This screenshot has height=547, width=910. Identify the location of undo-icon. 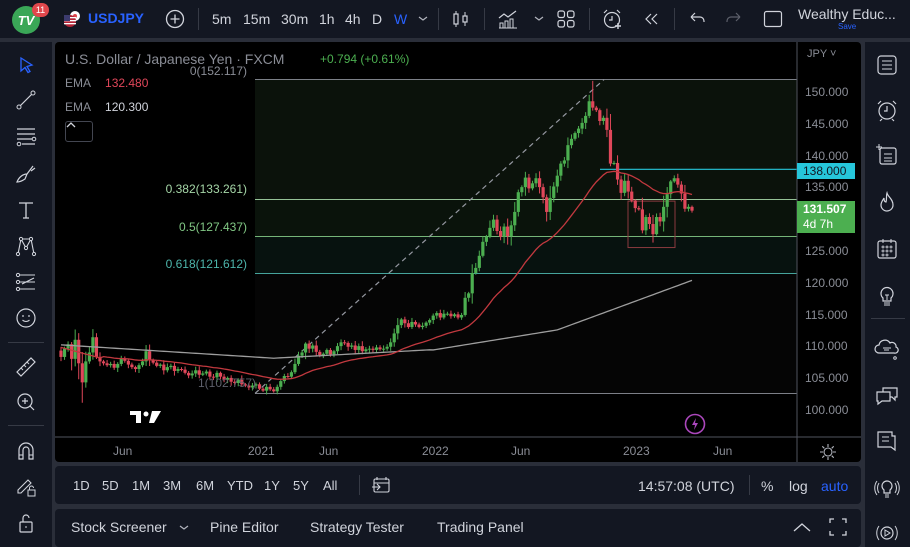
(697, 19).